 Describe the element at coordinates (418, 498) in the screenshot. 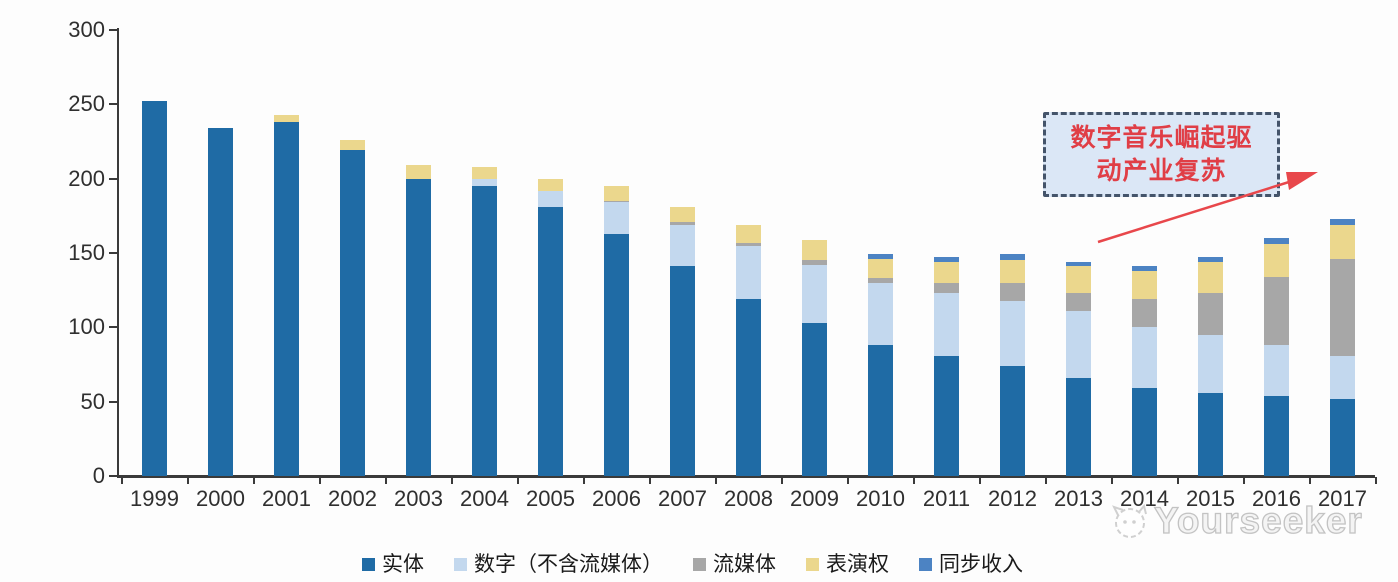

I see `x-axis-tick-label: 2003` at that location.